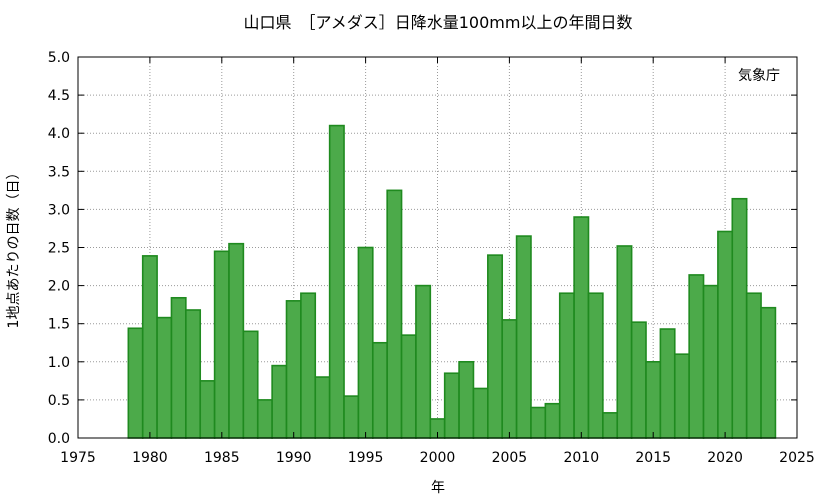  Describe the element at coordinates (725, 458) in the screenshot. I see `x-tick-label: 2020` at that location.